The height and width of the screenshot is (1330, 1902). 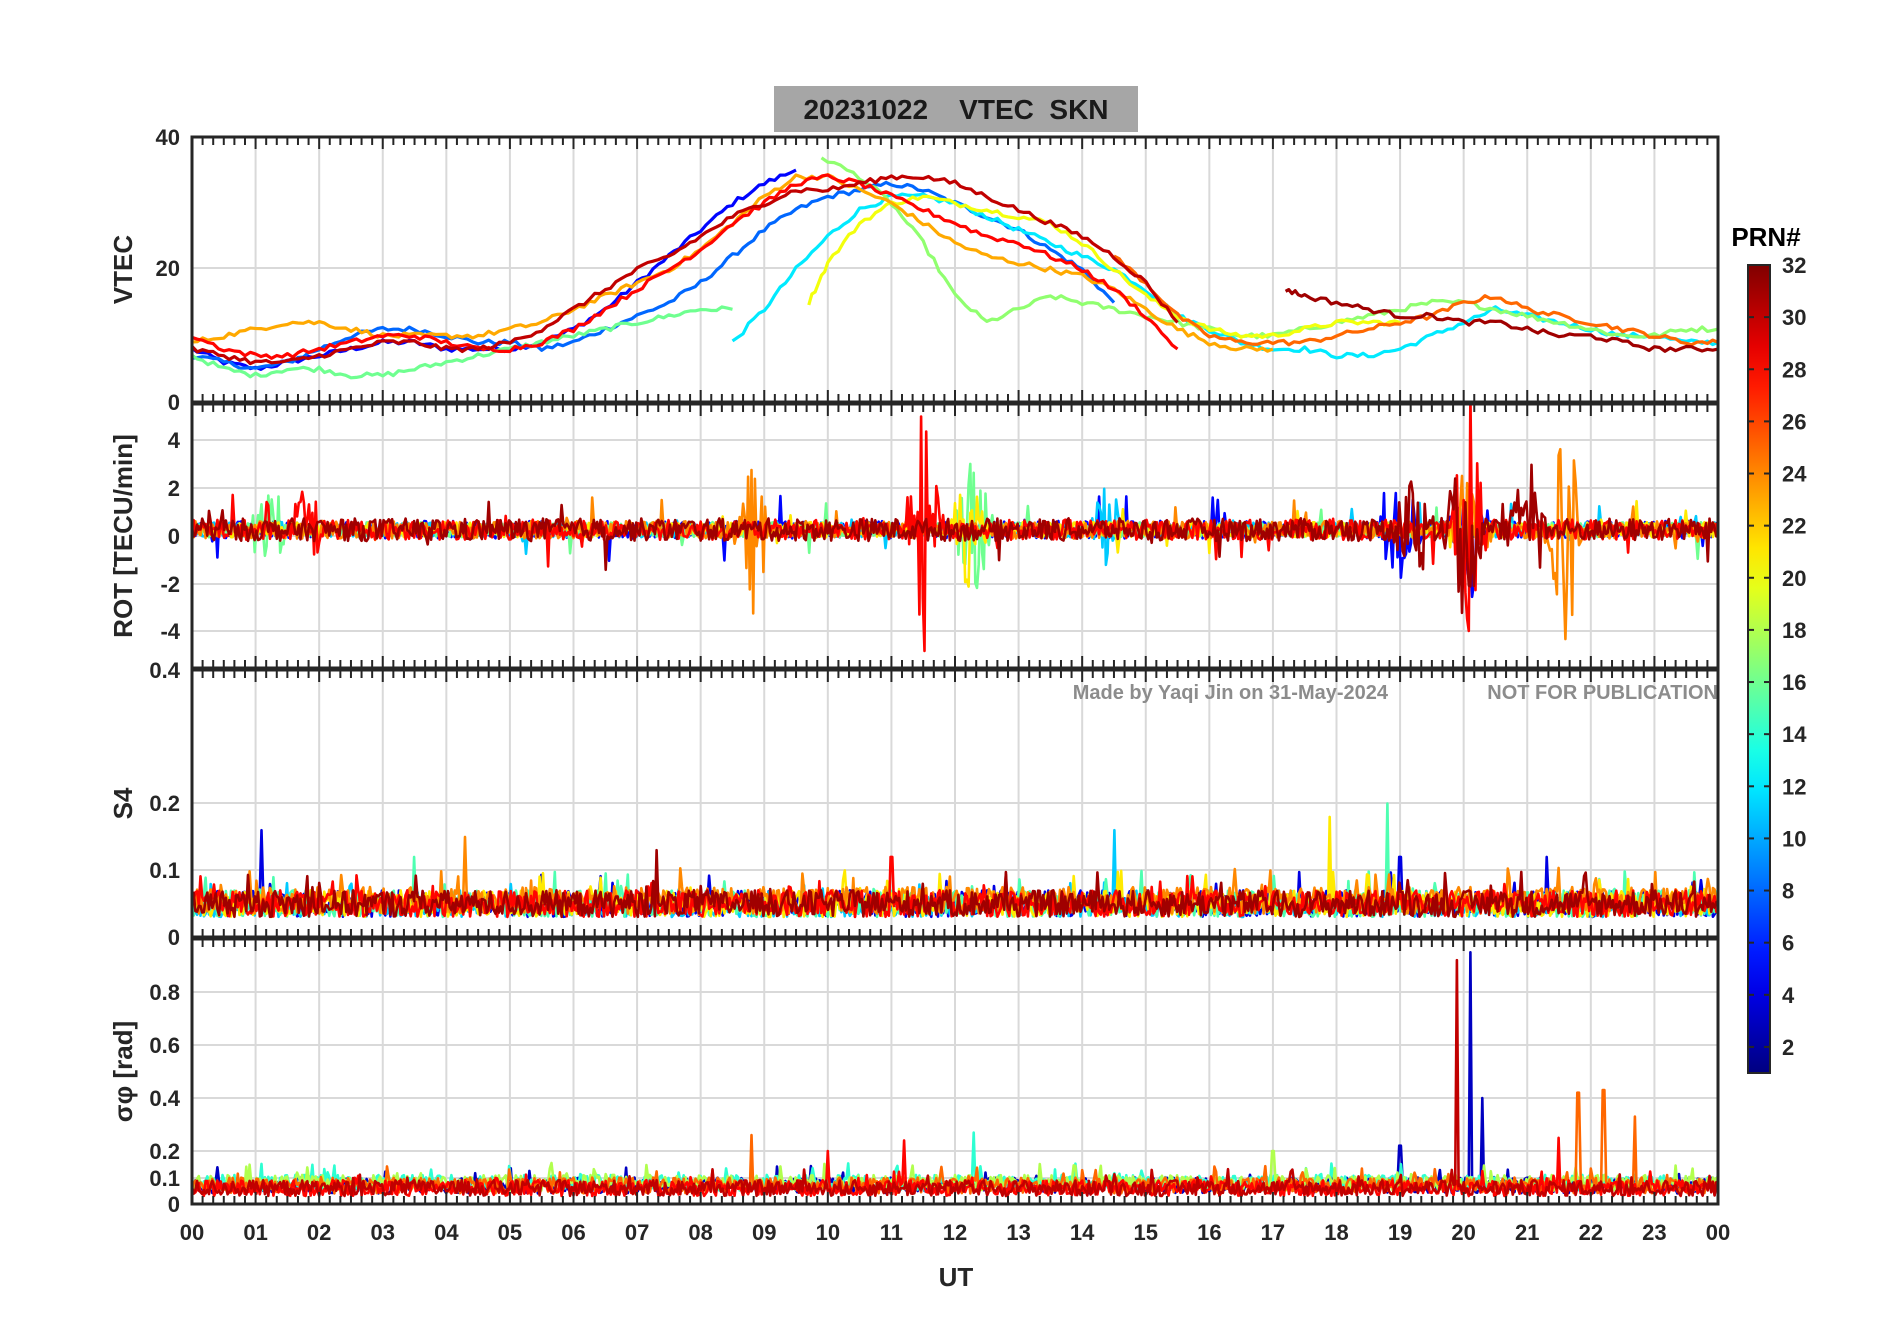 What do you see at coordinates (1788, 943) in the screenshot?
I see `colorbar-tick-label: 6` at bounding box center [1788, 943].